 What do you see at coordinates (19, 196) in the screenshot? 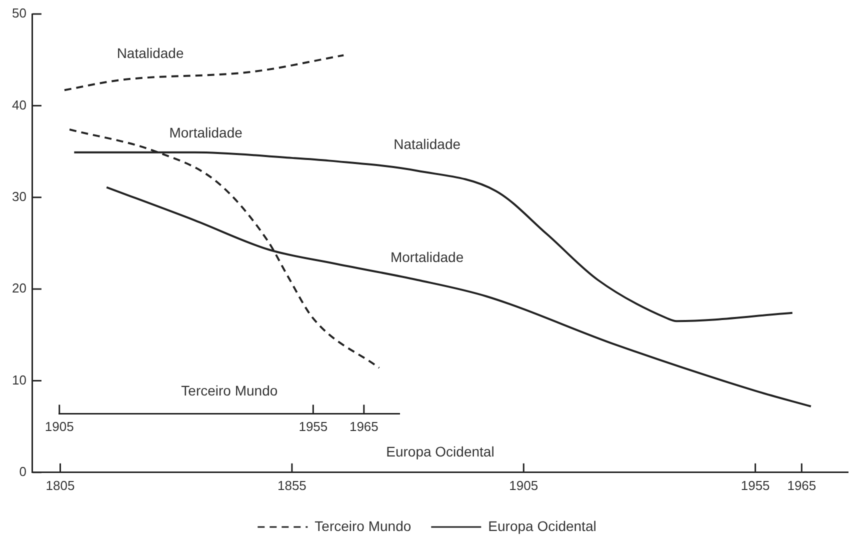
I see `y-tick-label: 30` at bounding box center [19, 196].